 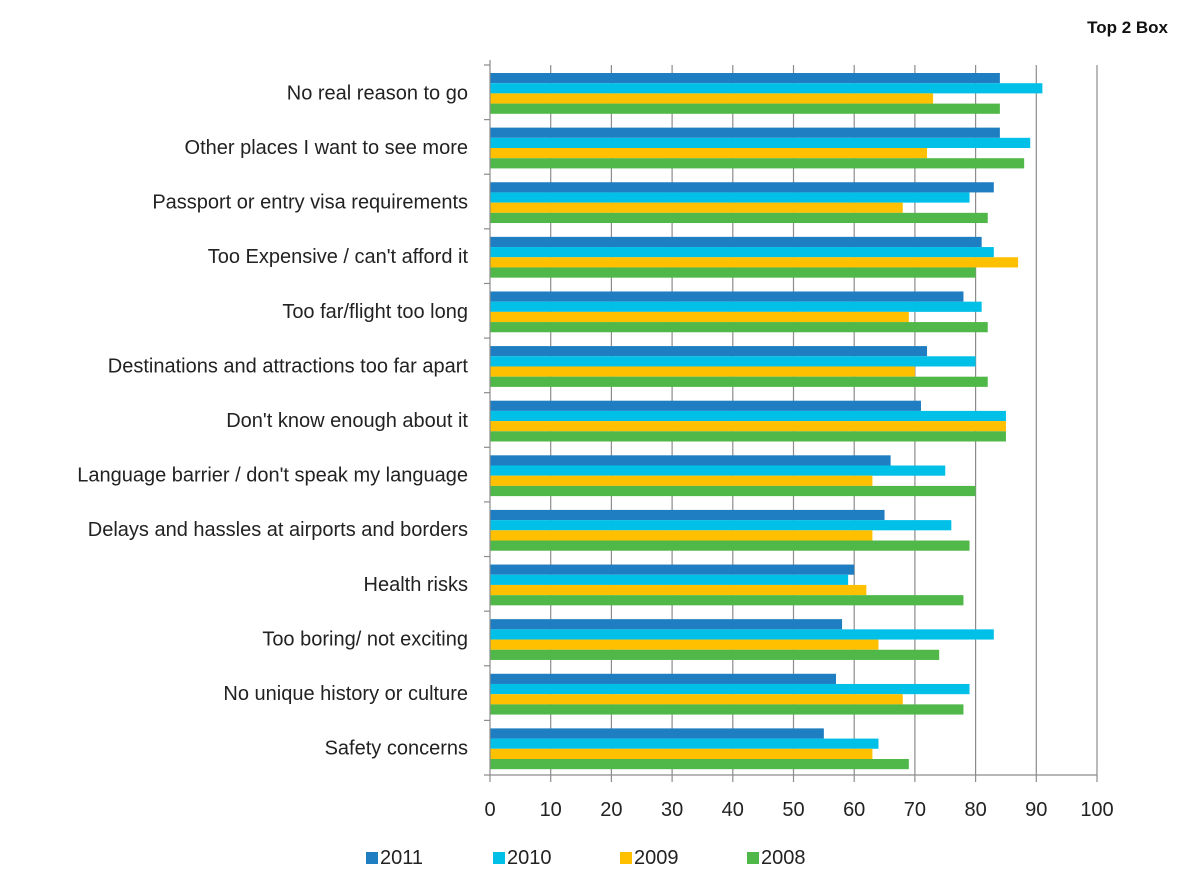 I want to click on x-tick-label: 60, so click(x=854, y=810).